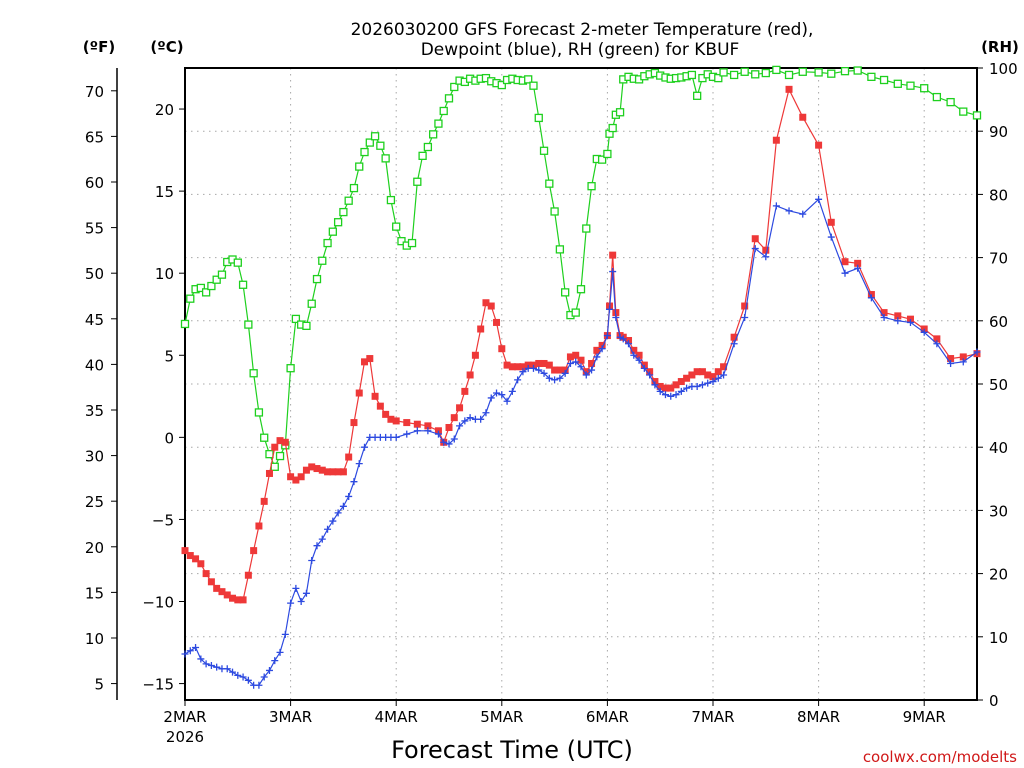 The height and width of the screenshot is (768, 1024). Describe the element at coordinates (998, 575) in the screenshot. I see `rh-tick-label: 20` at that location.